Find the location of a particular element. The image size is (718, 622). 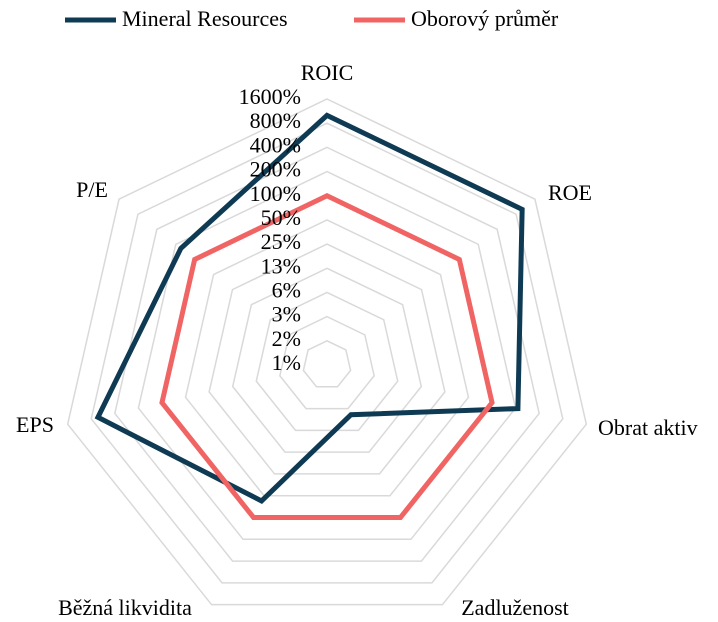

category-label: Obrat aktiv is located at coordinates (648, 427).